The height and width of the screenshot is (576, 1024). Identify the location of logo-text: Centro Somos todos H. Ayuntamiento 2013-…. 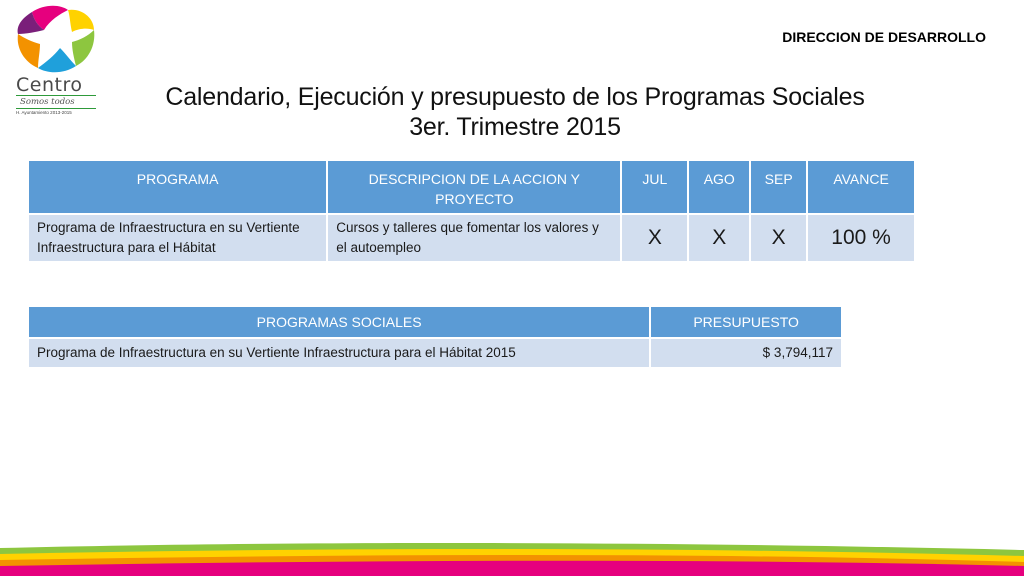
(58, 96).